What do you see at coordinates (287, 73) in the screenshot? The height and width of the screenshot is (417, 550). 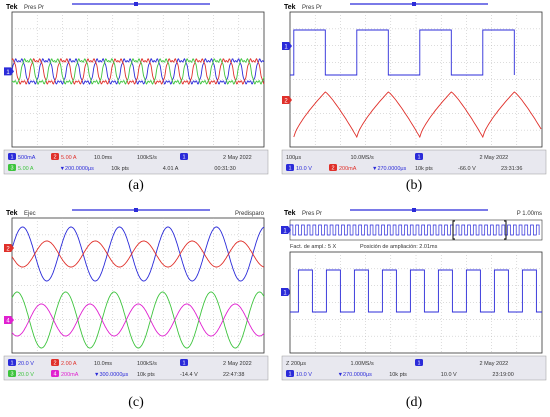 I see `markers-b: 12` at bounding box center [287, 73].